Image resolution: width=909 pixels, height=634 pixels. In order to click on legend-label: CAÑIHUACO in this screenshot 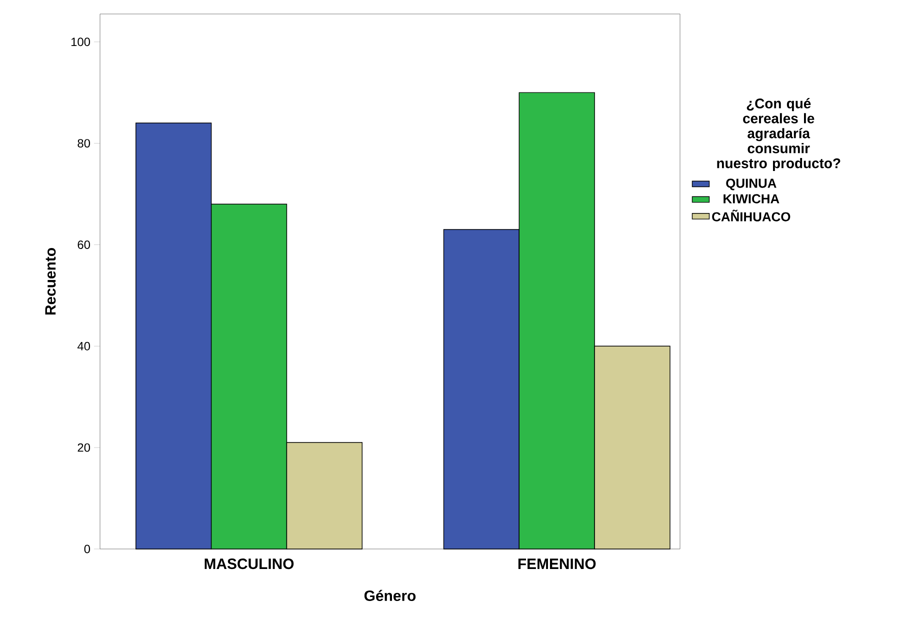, I will do `click(751, 216)`.